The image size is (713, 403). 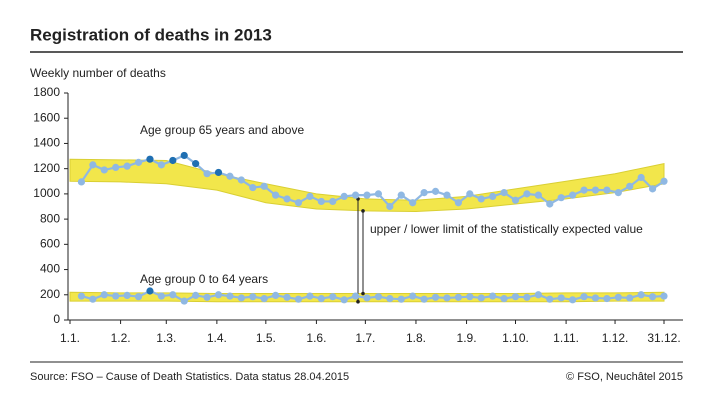 What do you see at coordinates (365, 338) in the screenshot?
I see `x-tick-label: 1.7.` at bounding box center [365, 338].